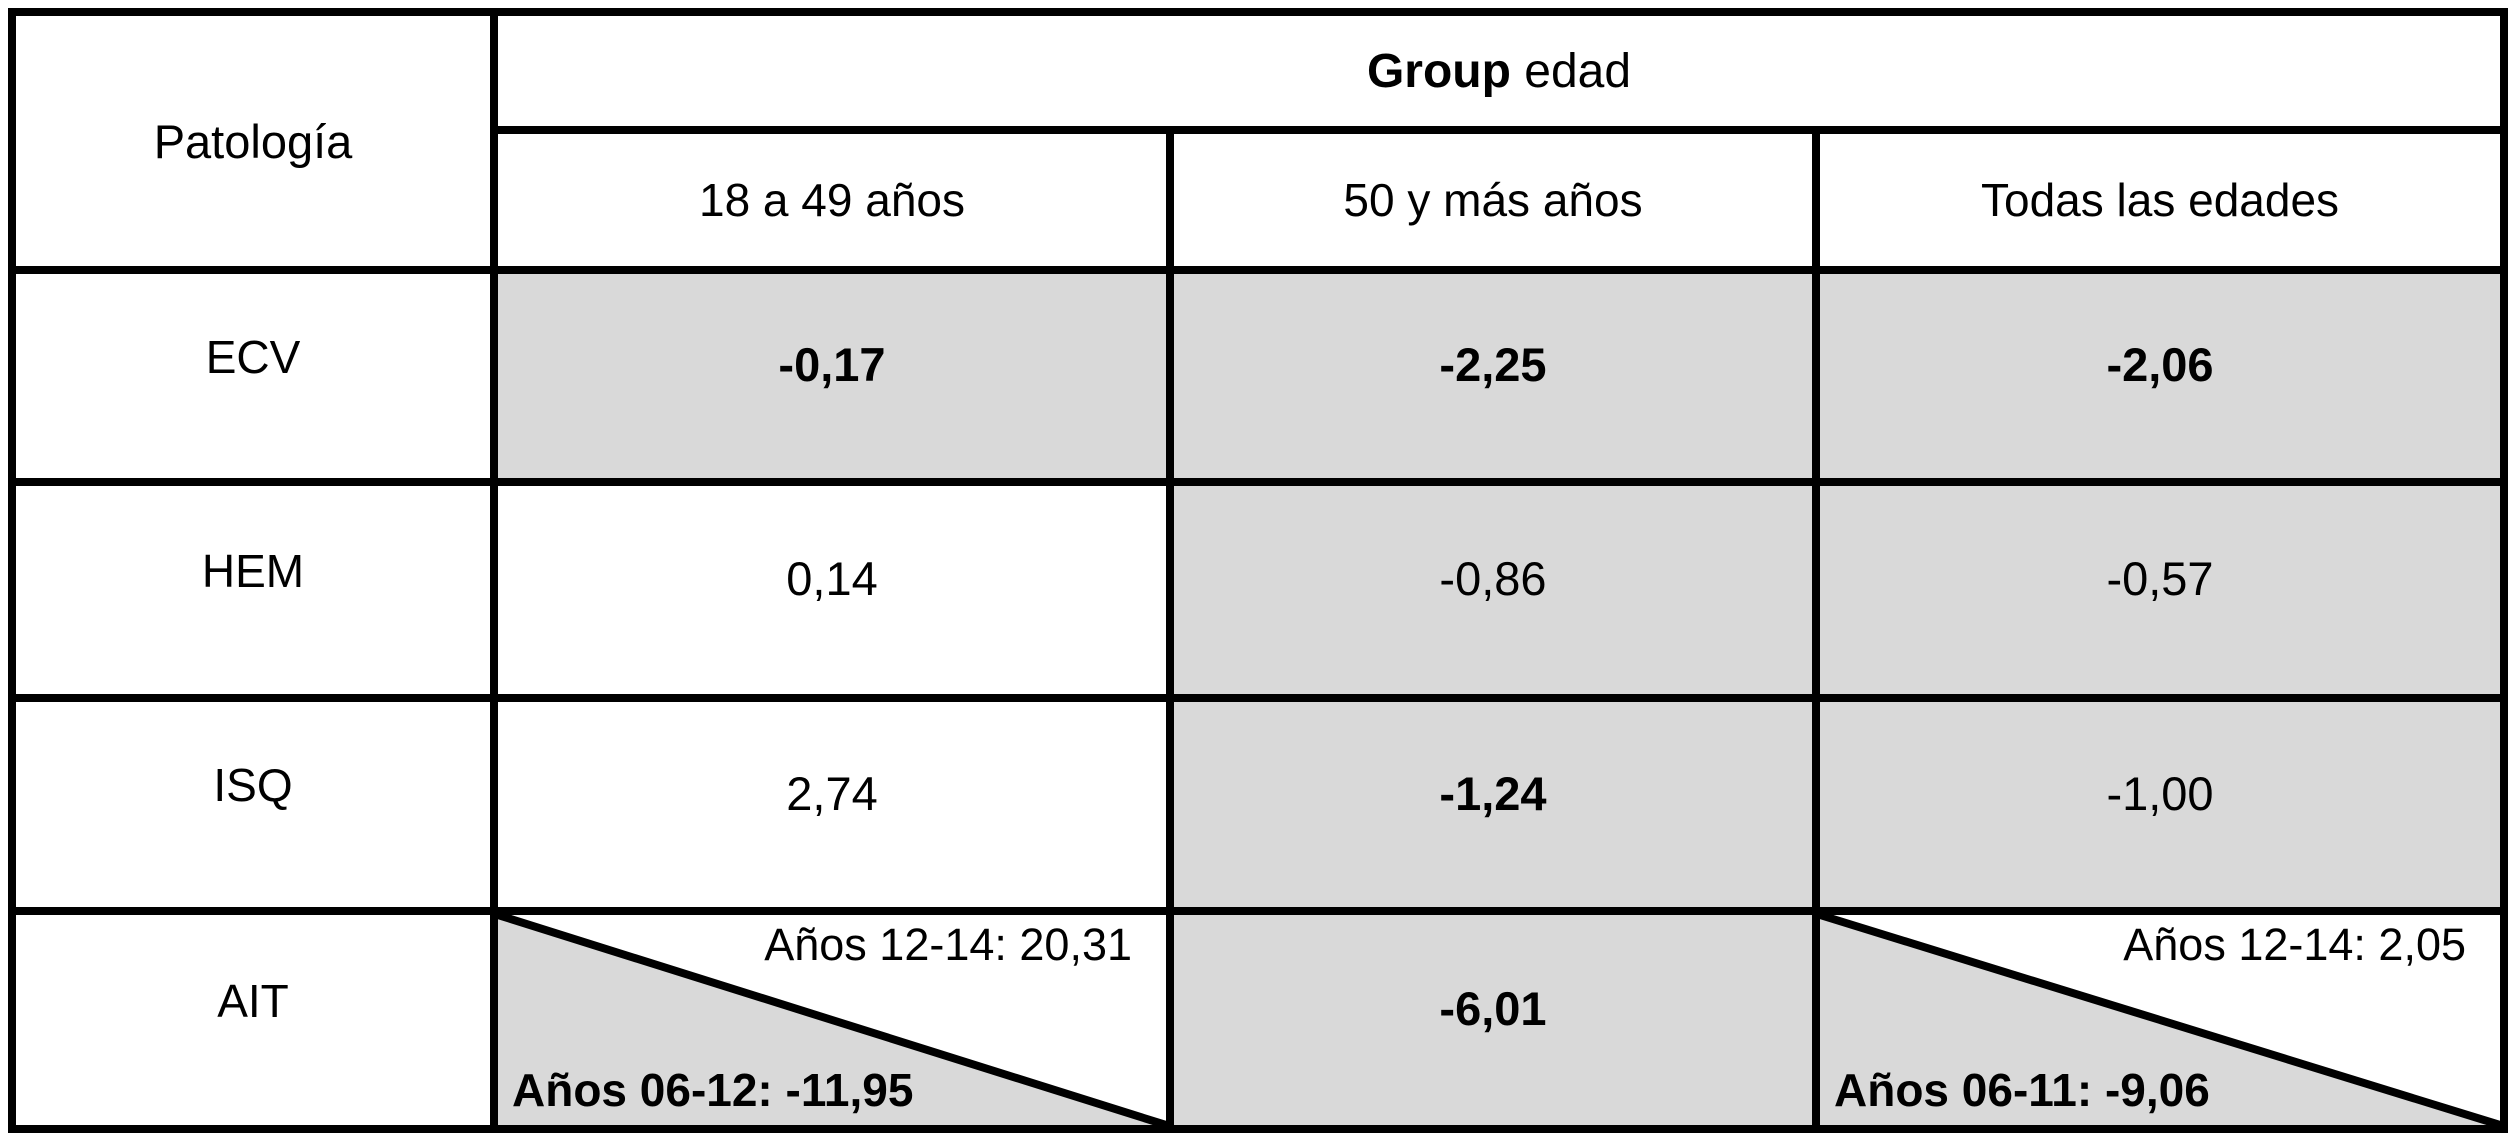 Image resolution: width=2508 pixels, height=1133 pixels. What do you see at coordinates (948, 944) in the screenshot?
I see `split-top-value: Años 12-14: 20,31` at bounding box center [948, 944].